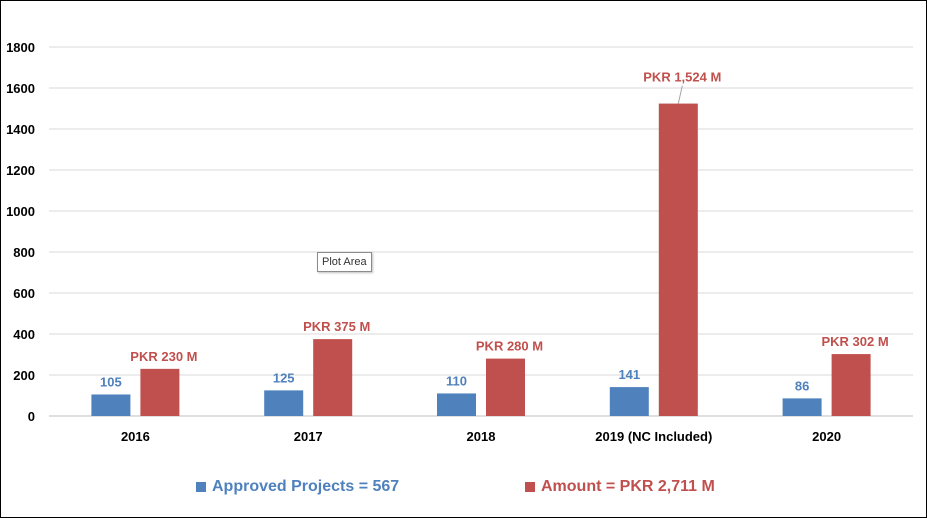 This screenshot has width=927, height=518. I want to click on y-tick-label: 1400, so click(20, 129).